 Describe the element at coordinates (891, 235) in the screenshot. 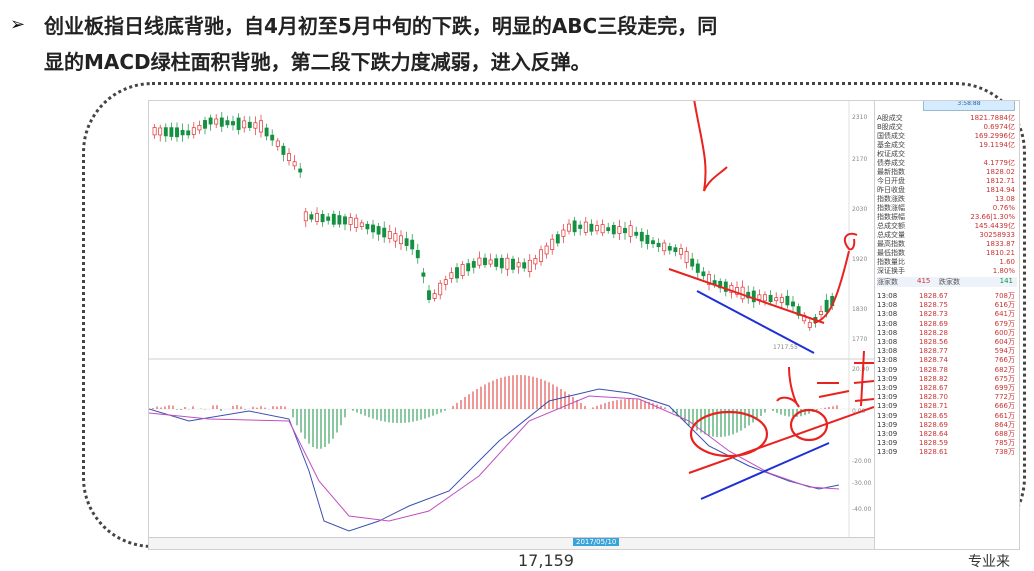

I see `stat-key: 总成交量` at that location.